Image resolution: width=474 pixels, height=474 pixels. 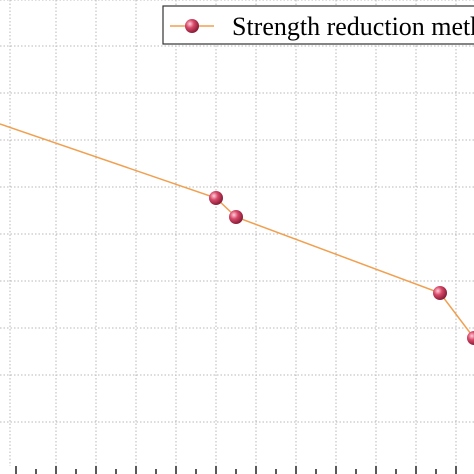 What do you see at coordinates (353, 26) in the screenshot?
I see `legend-label: Strength reduction meth` at bounding box center [353, 26].